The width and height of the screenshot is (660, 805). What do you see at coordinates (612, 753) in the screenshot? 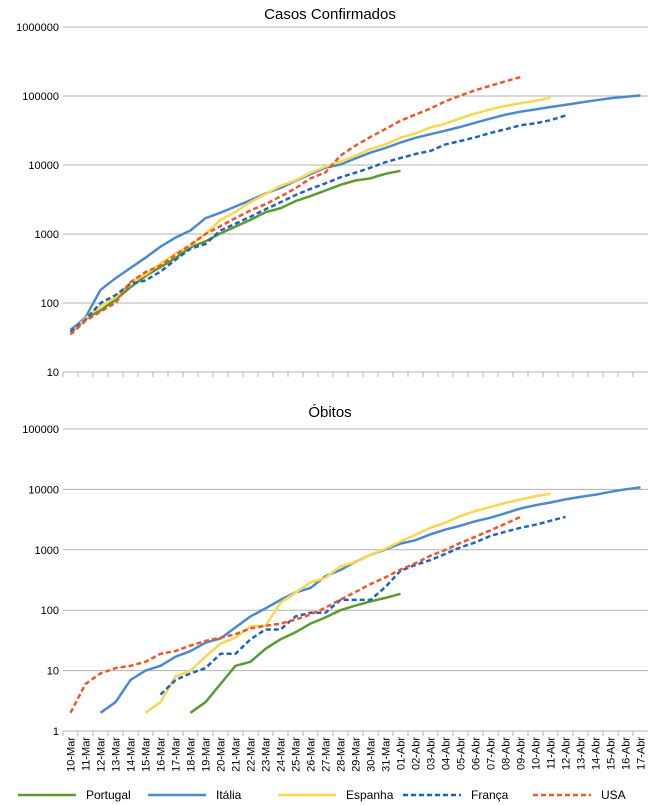
I see `x-tick-label: 15-Abr` at bounding box center [612, 753].